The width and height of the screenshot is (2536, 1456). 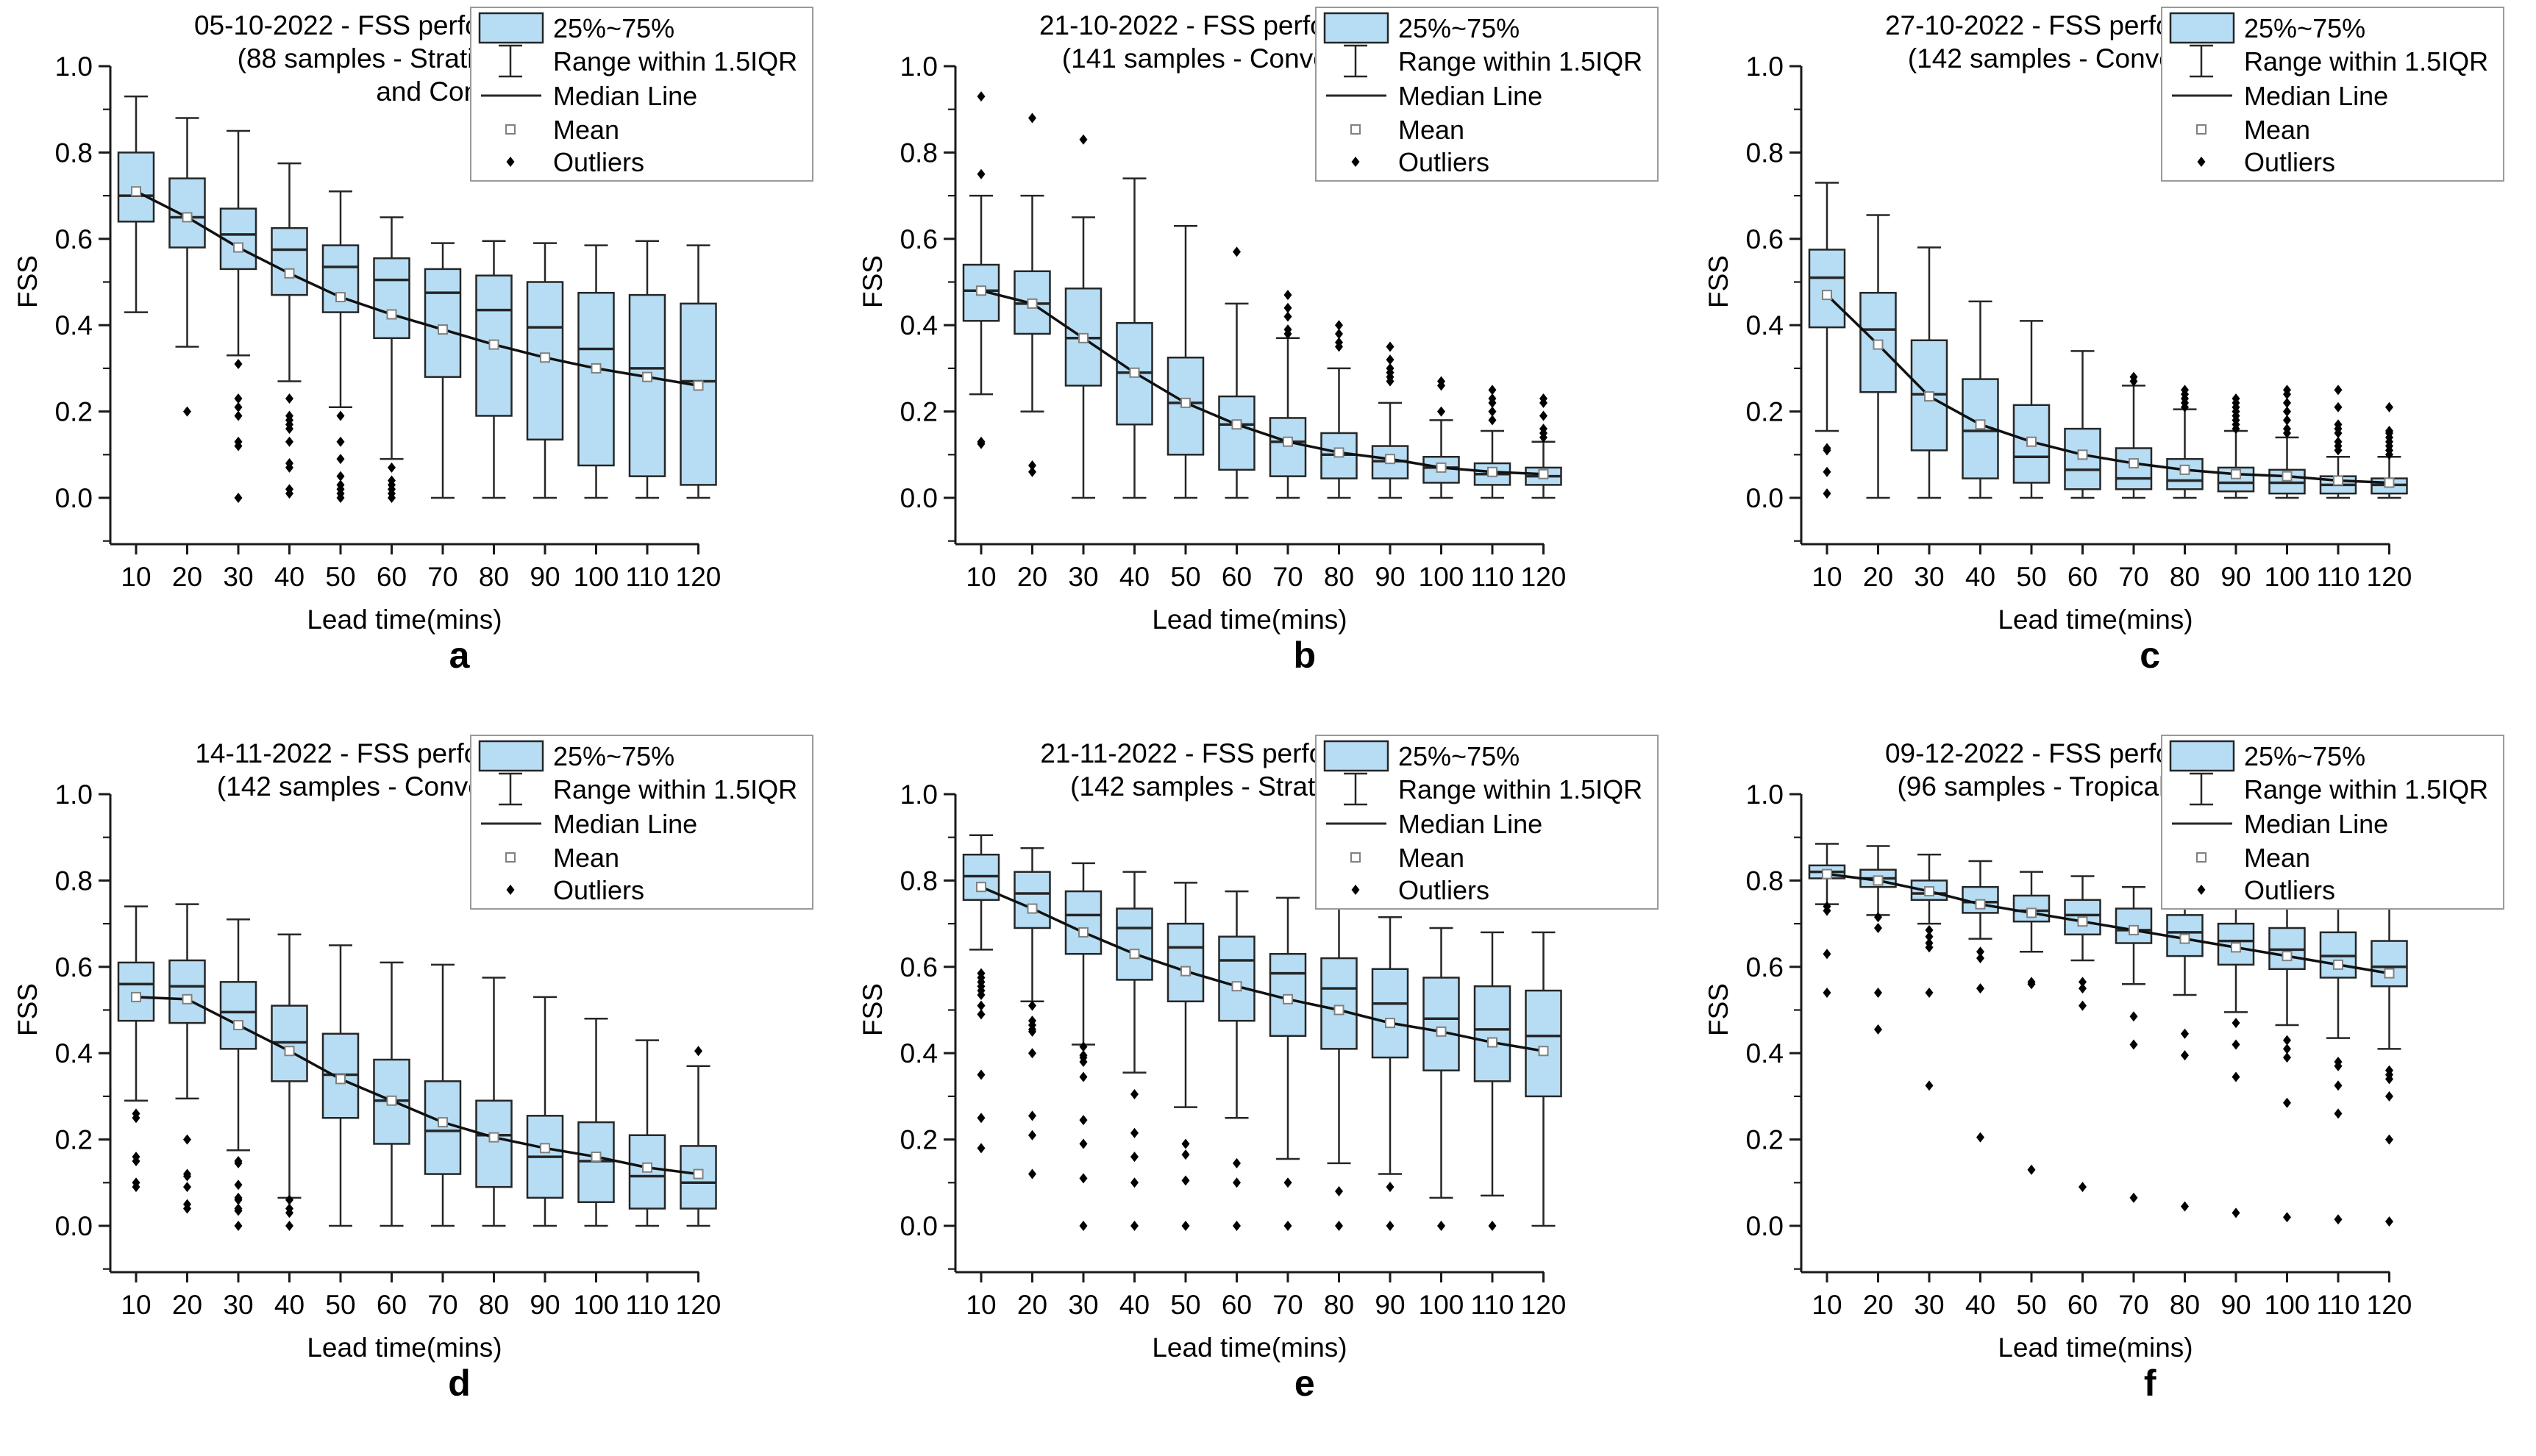 What do you see at coordinates (2149, 1383) in the screenshot?
I see `panel-letter-f: f` at bounding box center [2149, 1383].